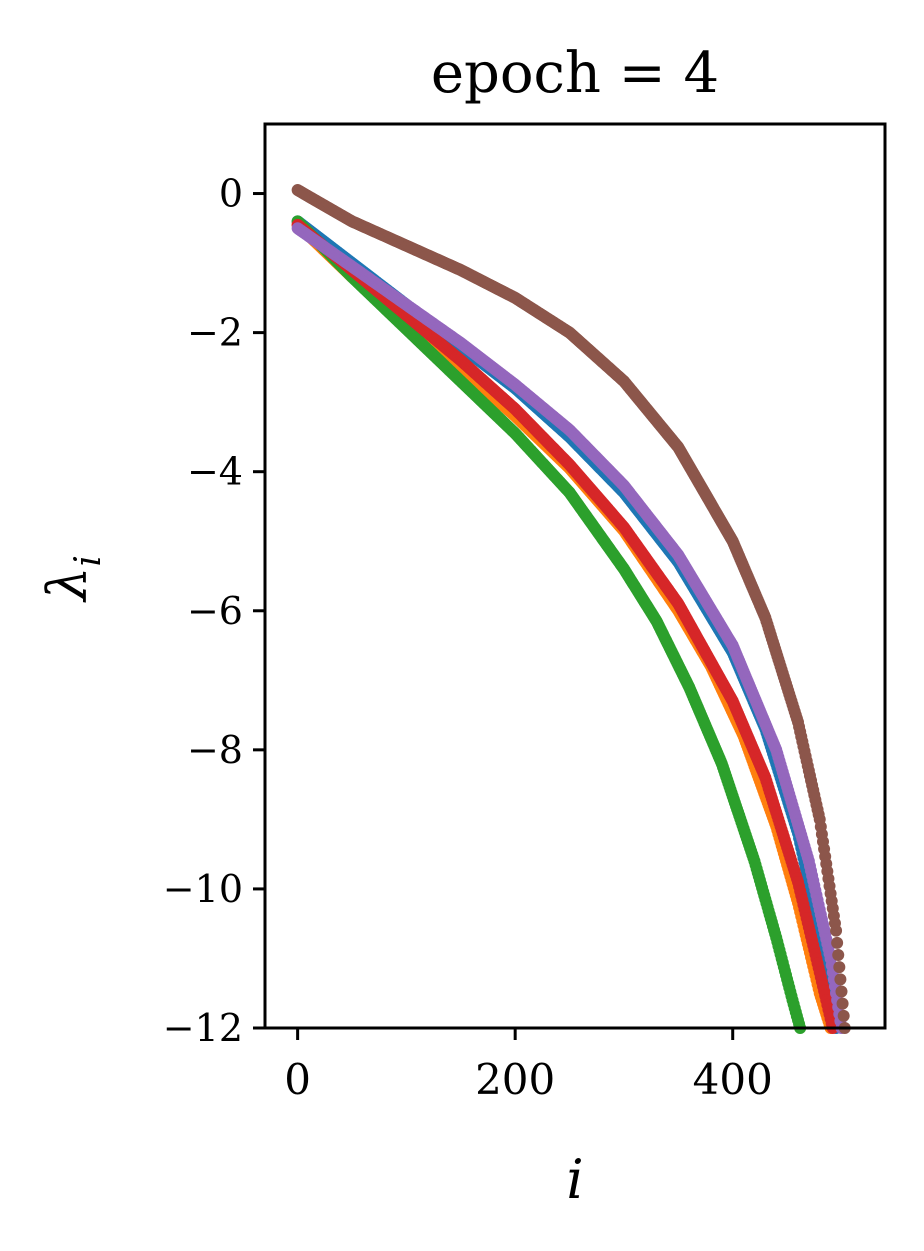 Image resolution: width=924 pixels, height=1251 pixels. What do you see at coordinates (203, 1028) in the screenshot?
I see `y-tick-label: −12` at bounding box center [203, 1028].